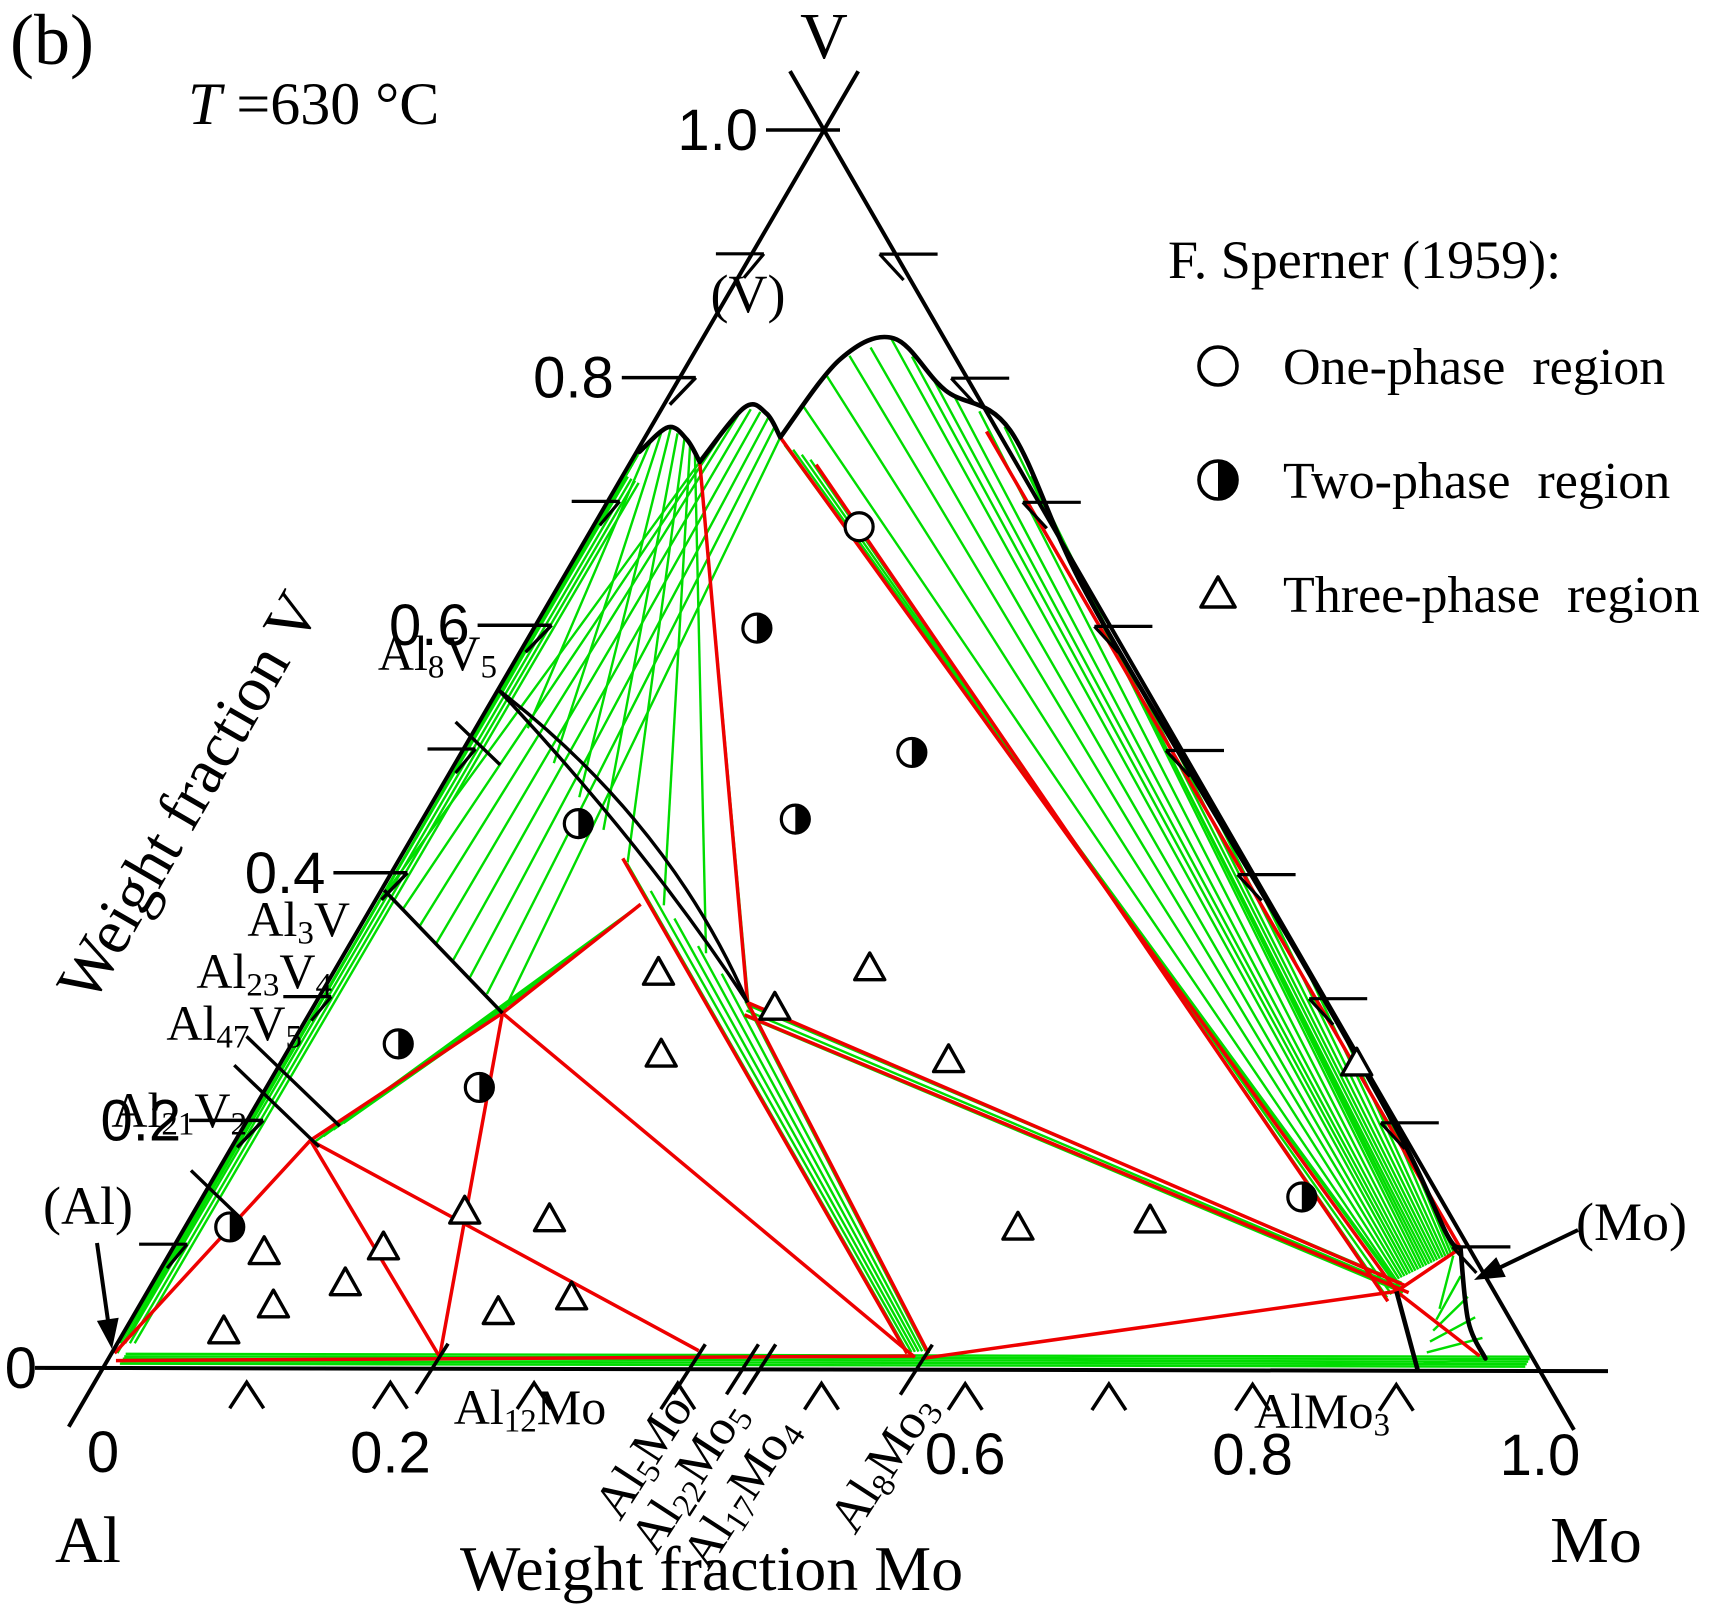 Image resolution: width=1714 pixels, height=1622 pixels. Describe the element at coordinates (711, 1568) in the screenshot. I see `annotation-weightfractionmo: Weight fraction Mo` at that location.